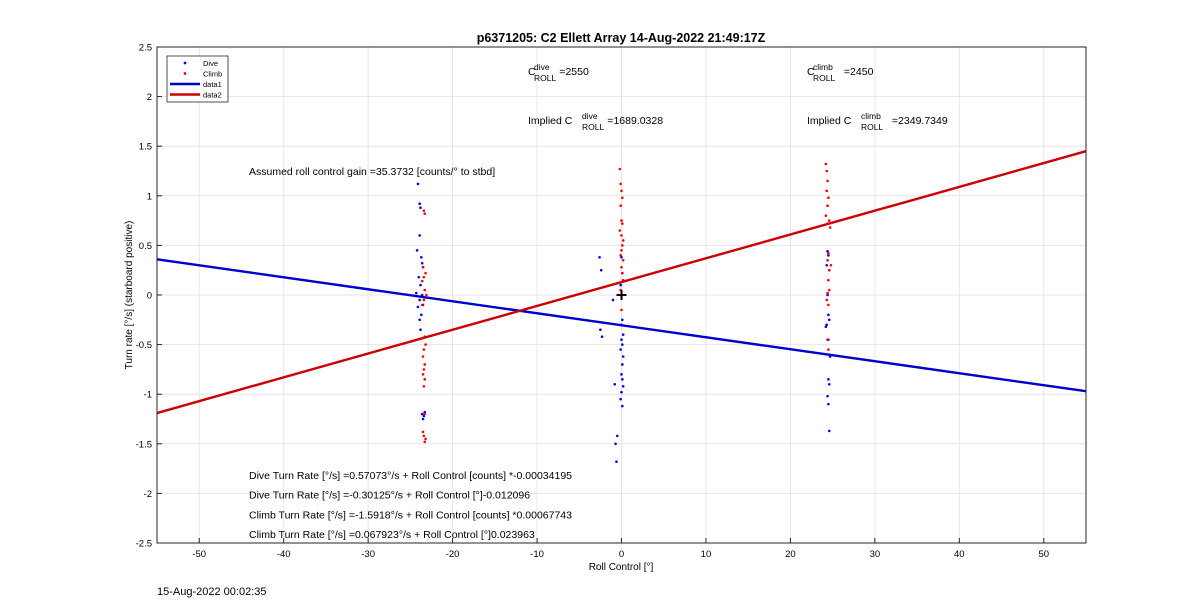 This screenshot has width=1200, height=611. I want to click on y-tick-label: -1.5, so click(144, 444).